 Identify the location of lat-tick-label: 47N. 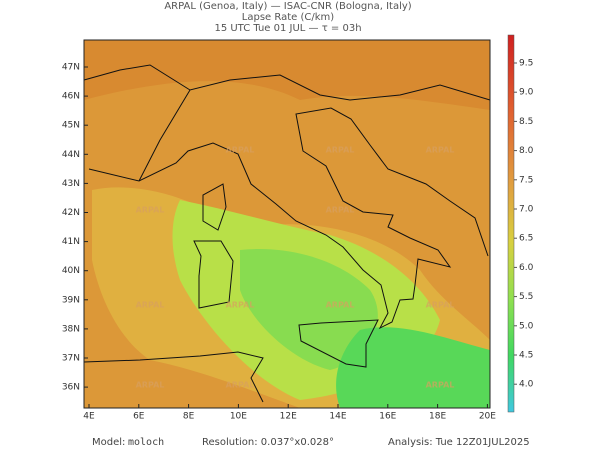
(71, 68).